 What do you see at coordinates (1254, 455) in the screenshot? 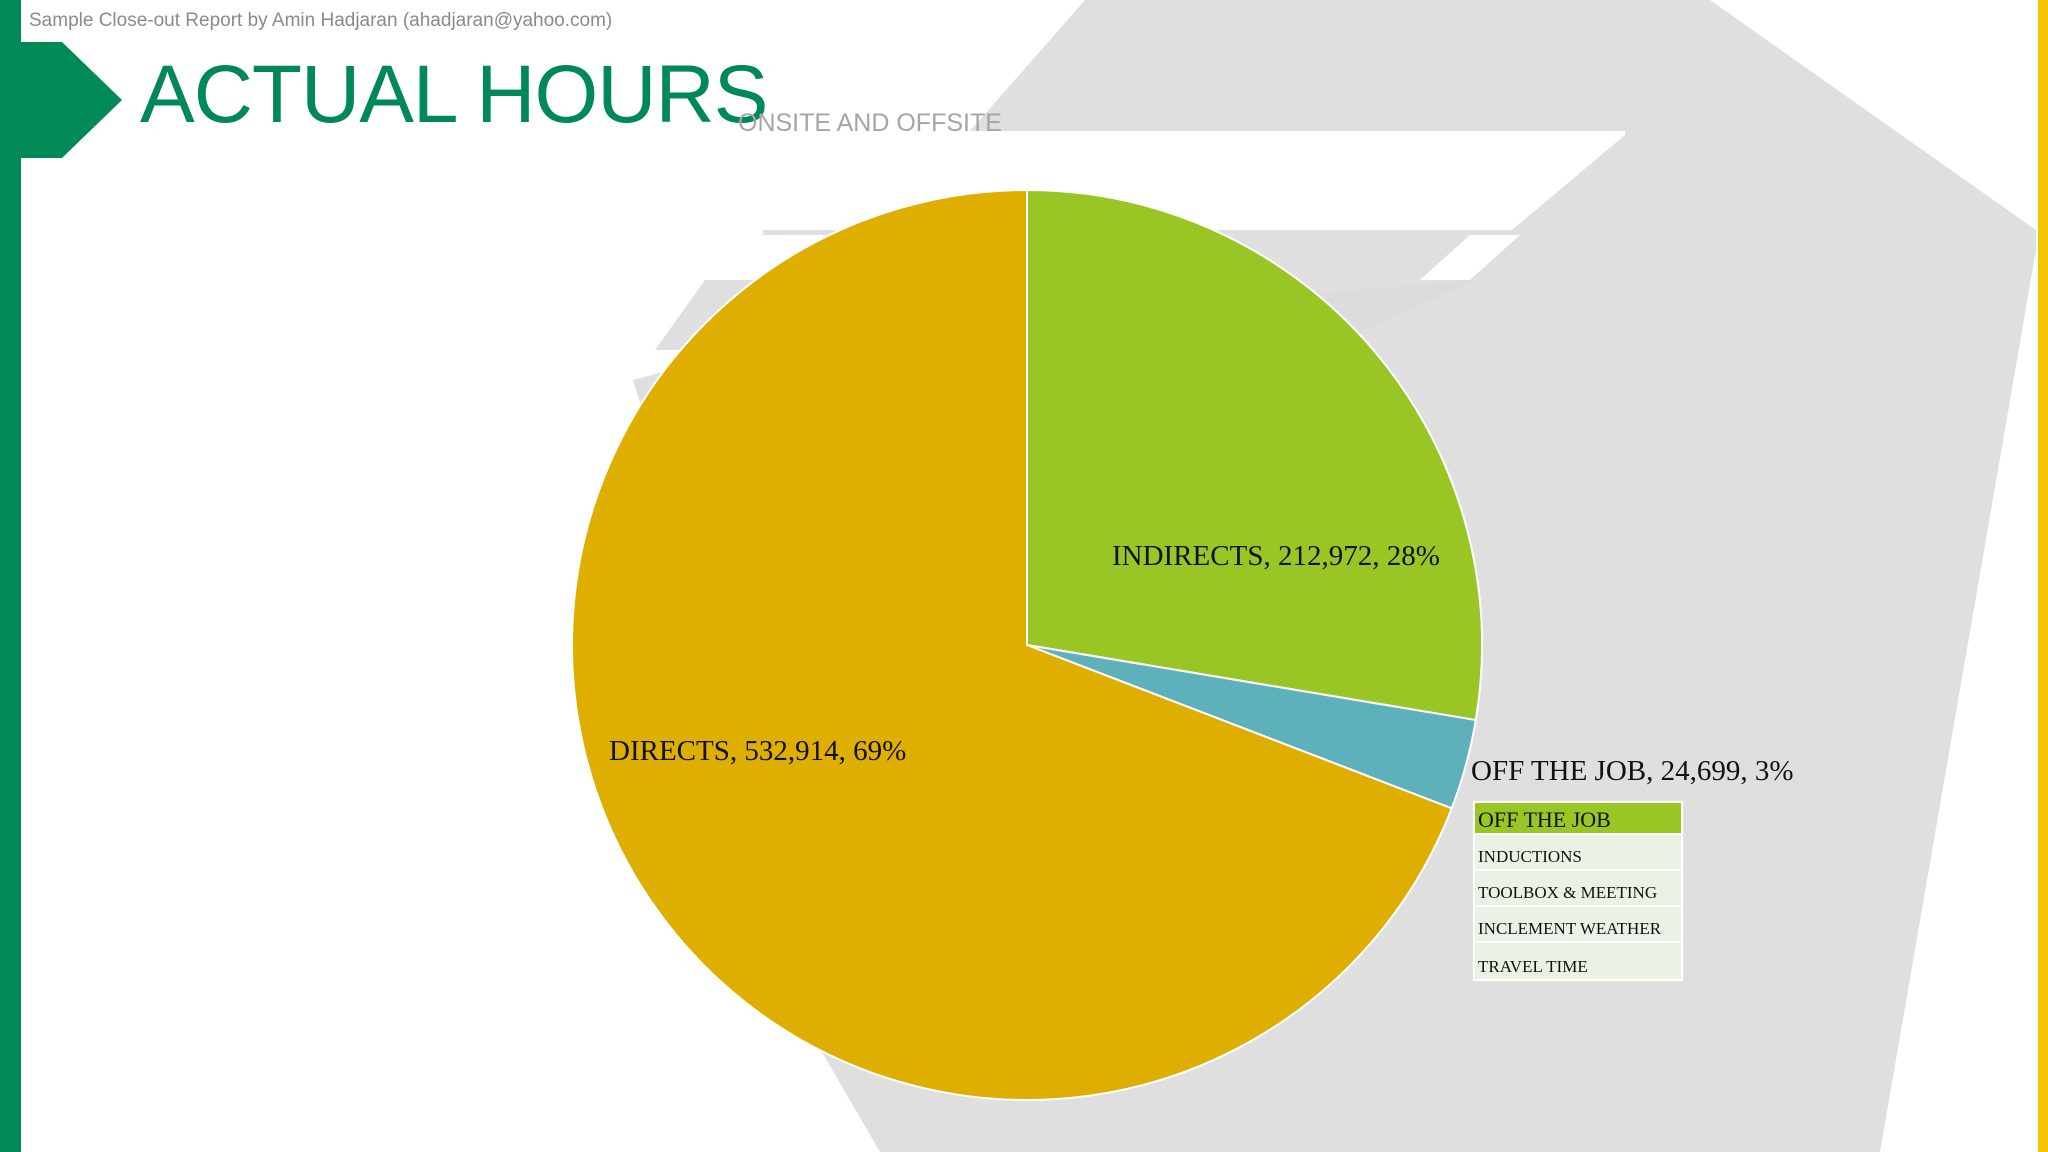
I see `pie-slice-indirects` at bounding box center [1254, 455].